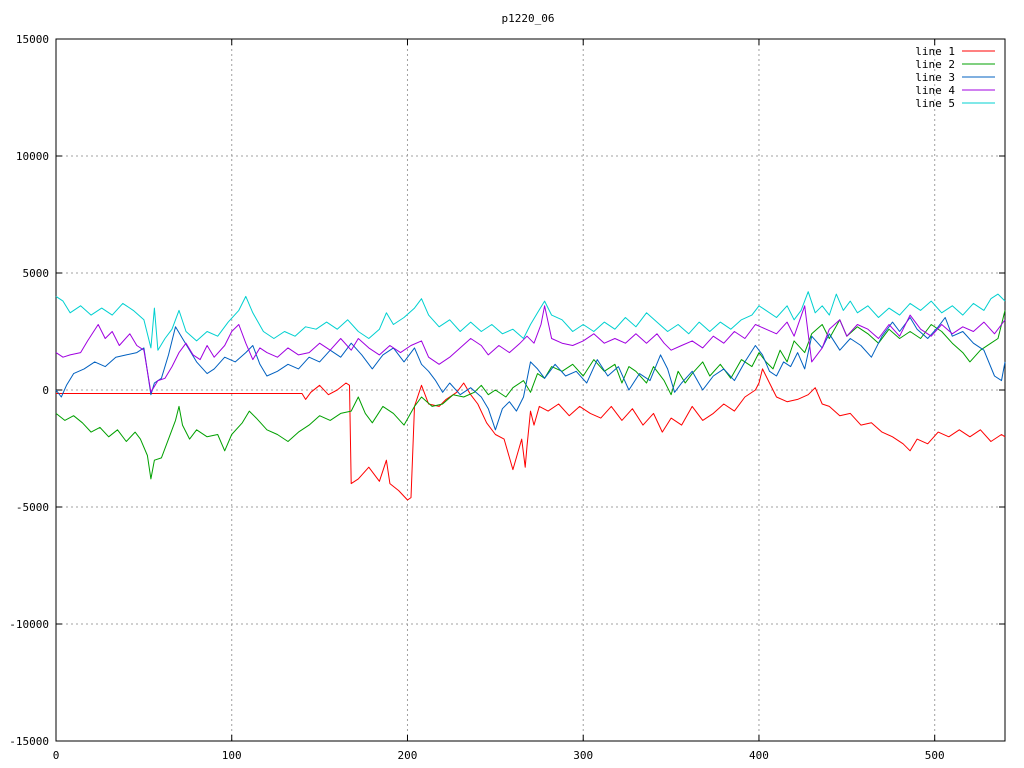  I want to click on legend-label-2: line 2, so click(935, 64).